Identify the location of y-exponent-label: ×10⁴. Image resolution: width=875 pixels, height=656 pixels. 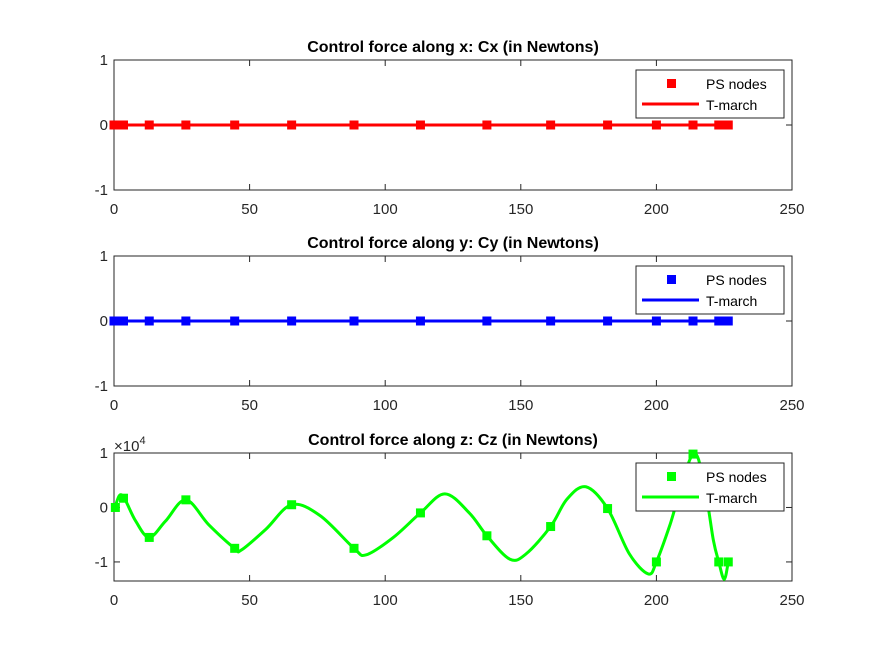
(130, 445).